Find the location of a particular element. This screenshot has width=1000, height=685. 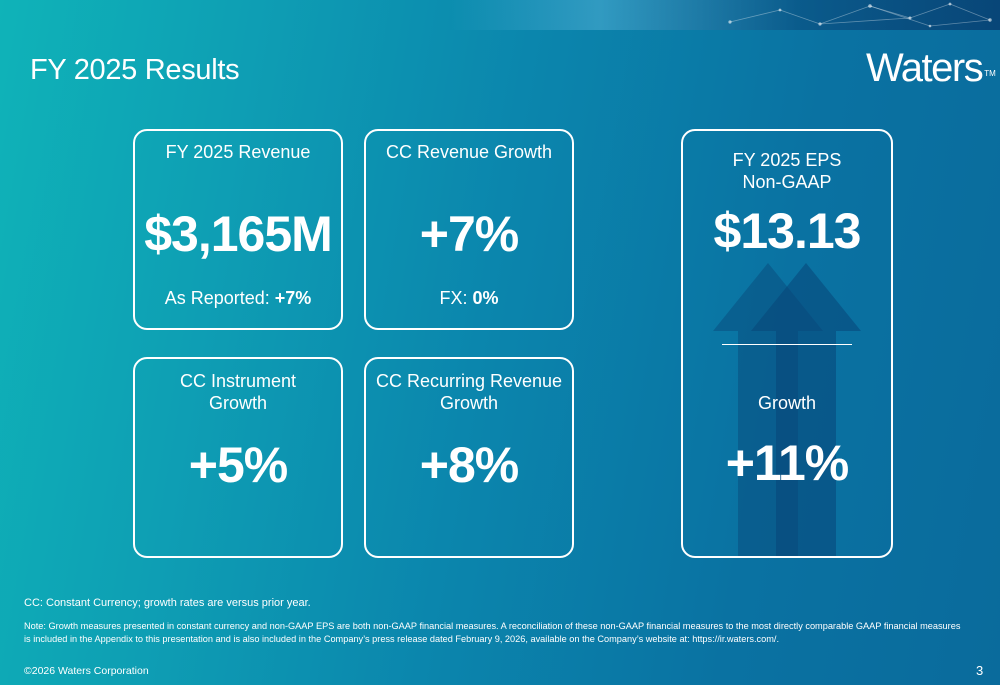

growth-arrows-icon is located at coordinates (787, 409).